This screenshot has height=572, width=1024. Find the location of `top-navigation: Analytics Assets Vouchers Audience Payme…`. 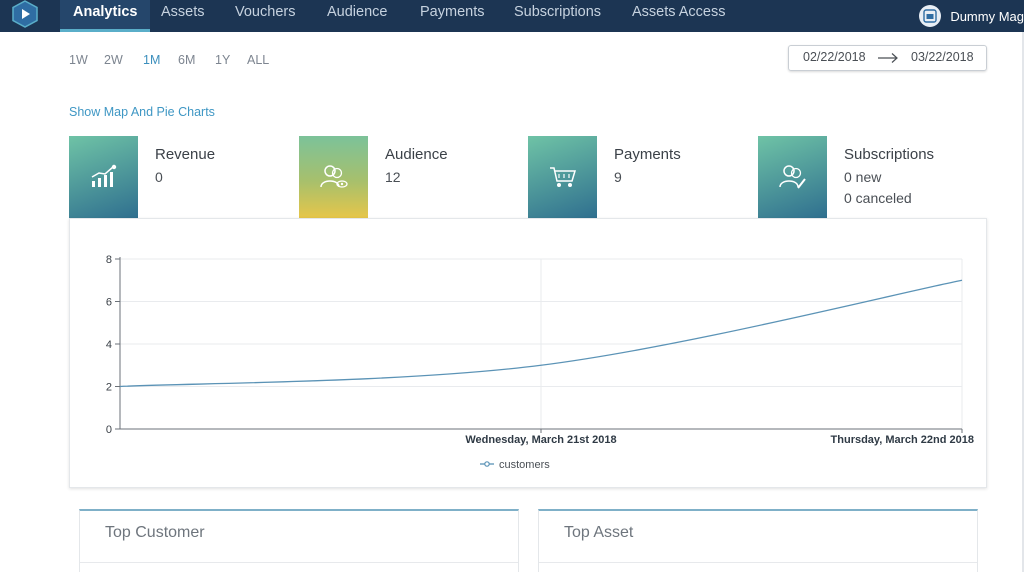

top-navigation: Analytics Assets Vouchers Audience Payme… is located at coordinates (512, 16).